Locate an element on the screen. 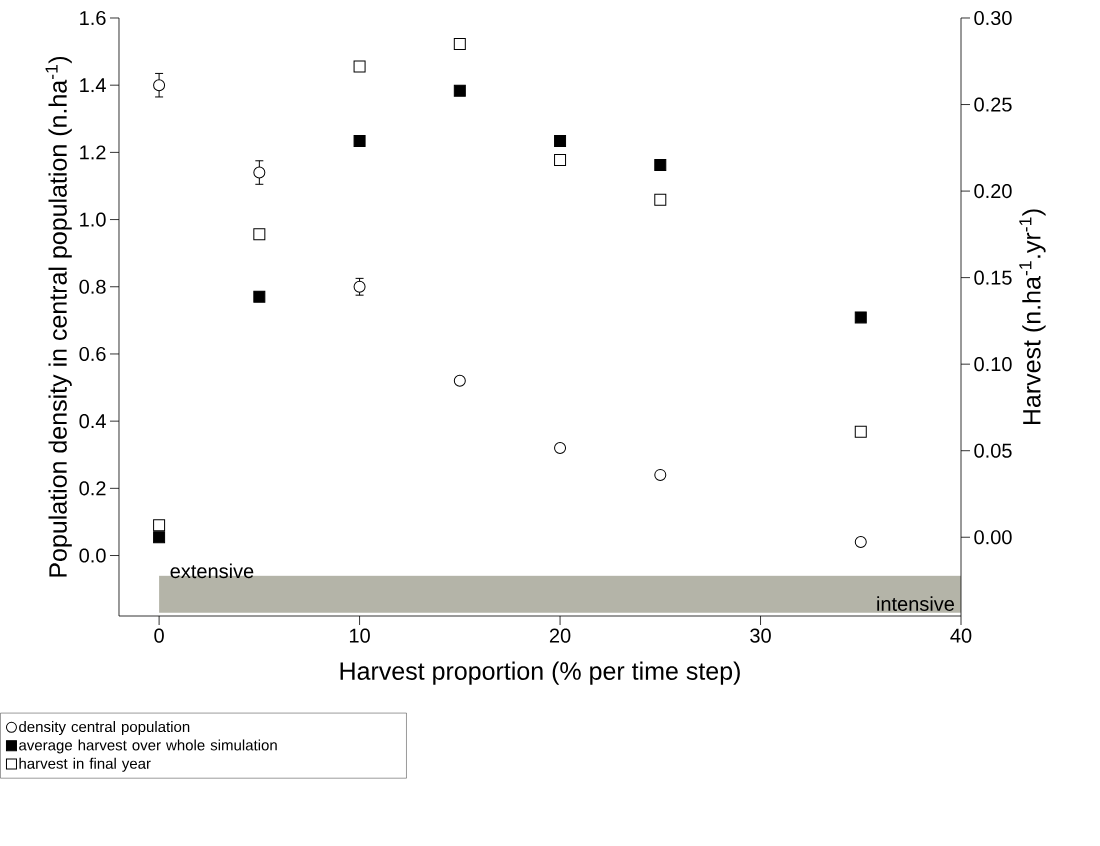 This screenshot has height=846, width=1100. annotation: extensive is located at coordinates (212, 571).